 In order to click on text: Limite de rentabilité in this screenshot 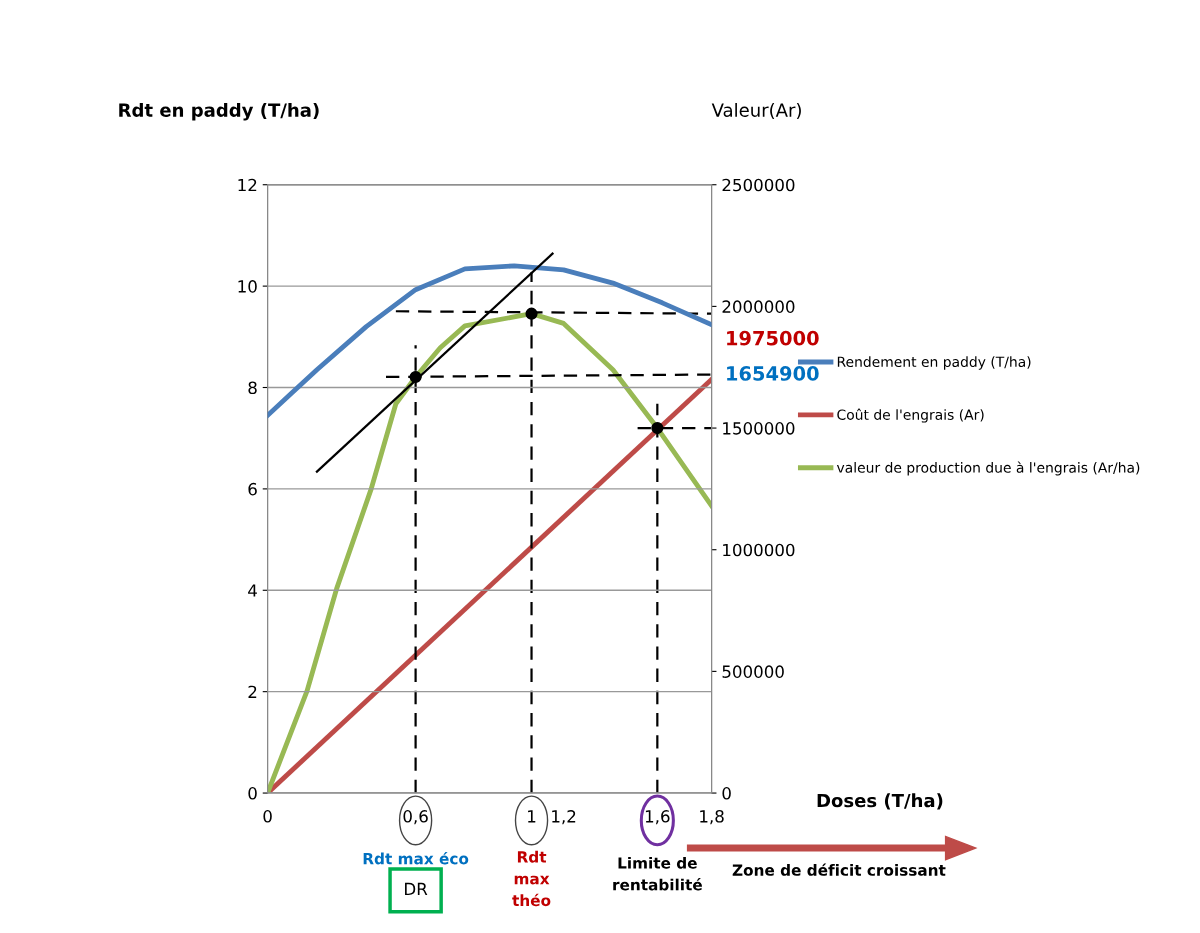, I will do `click(657, 873)`.